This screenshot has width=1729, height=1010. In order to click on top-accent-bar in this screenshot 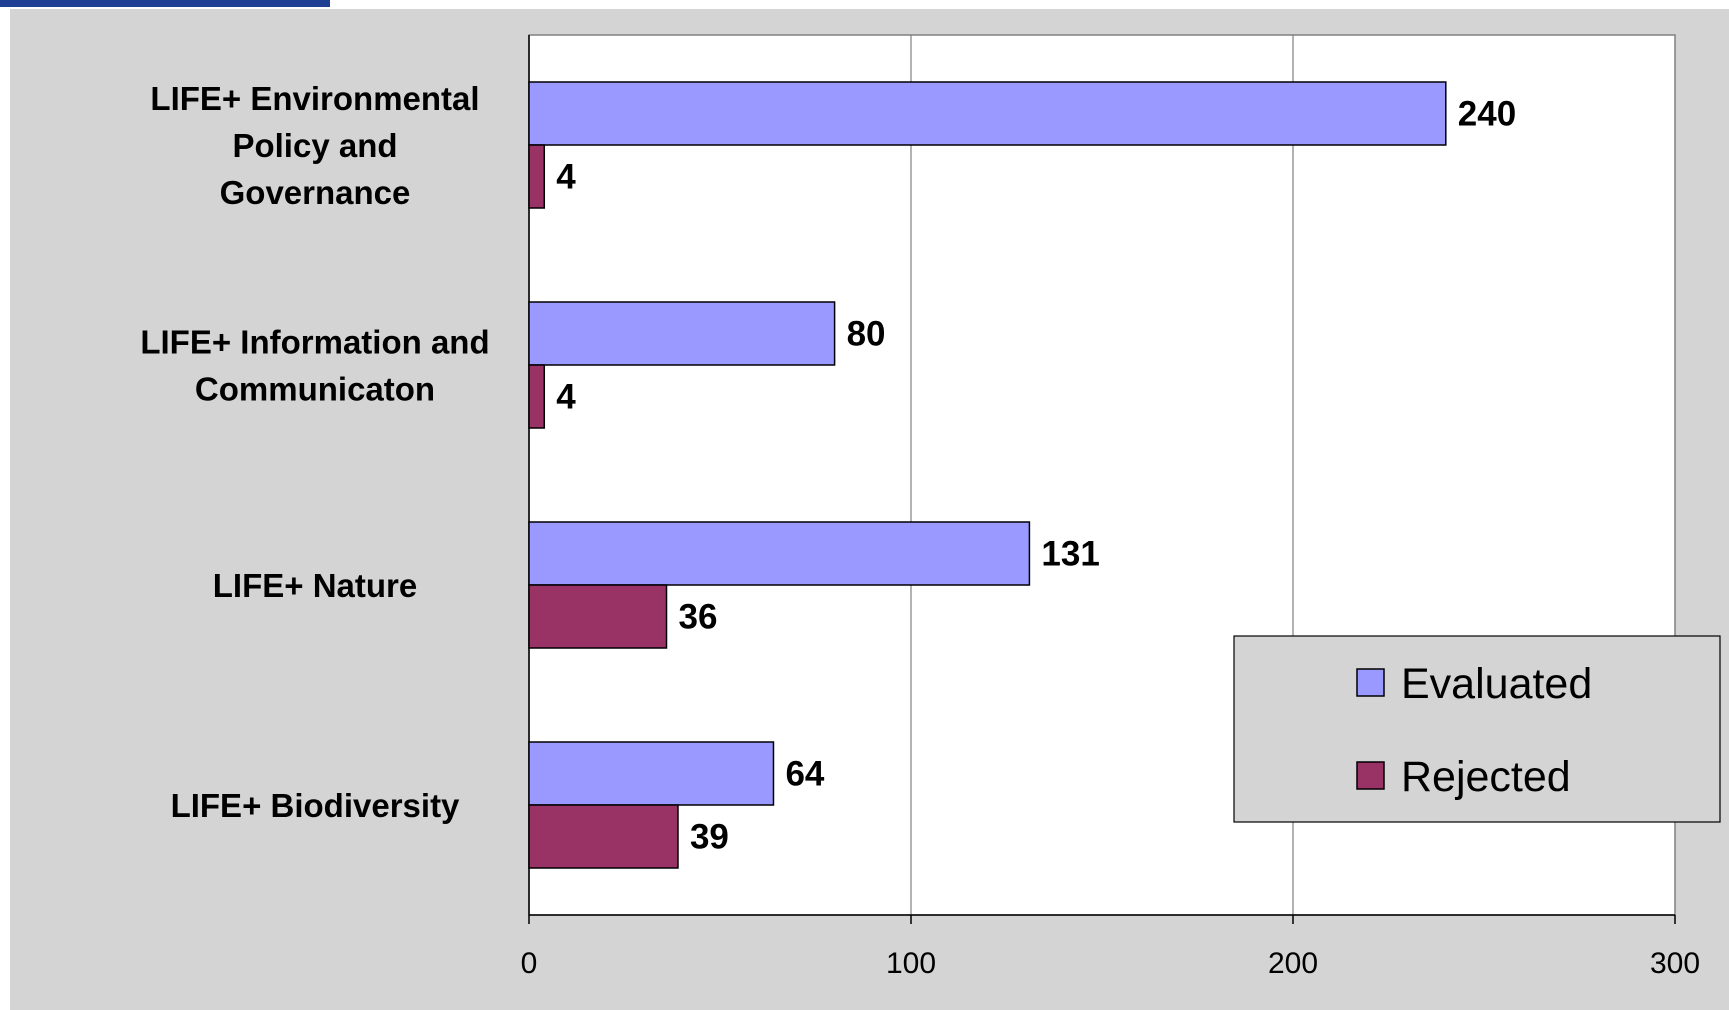, I will do `click(165, 3)`.